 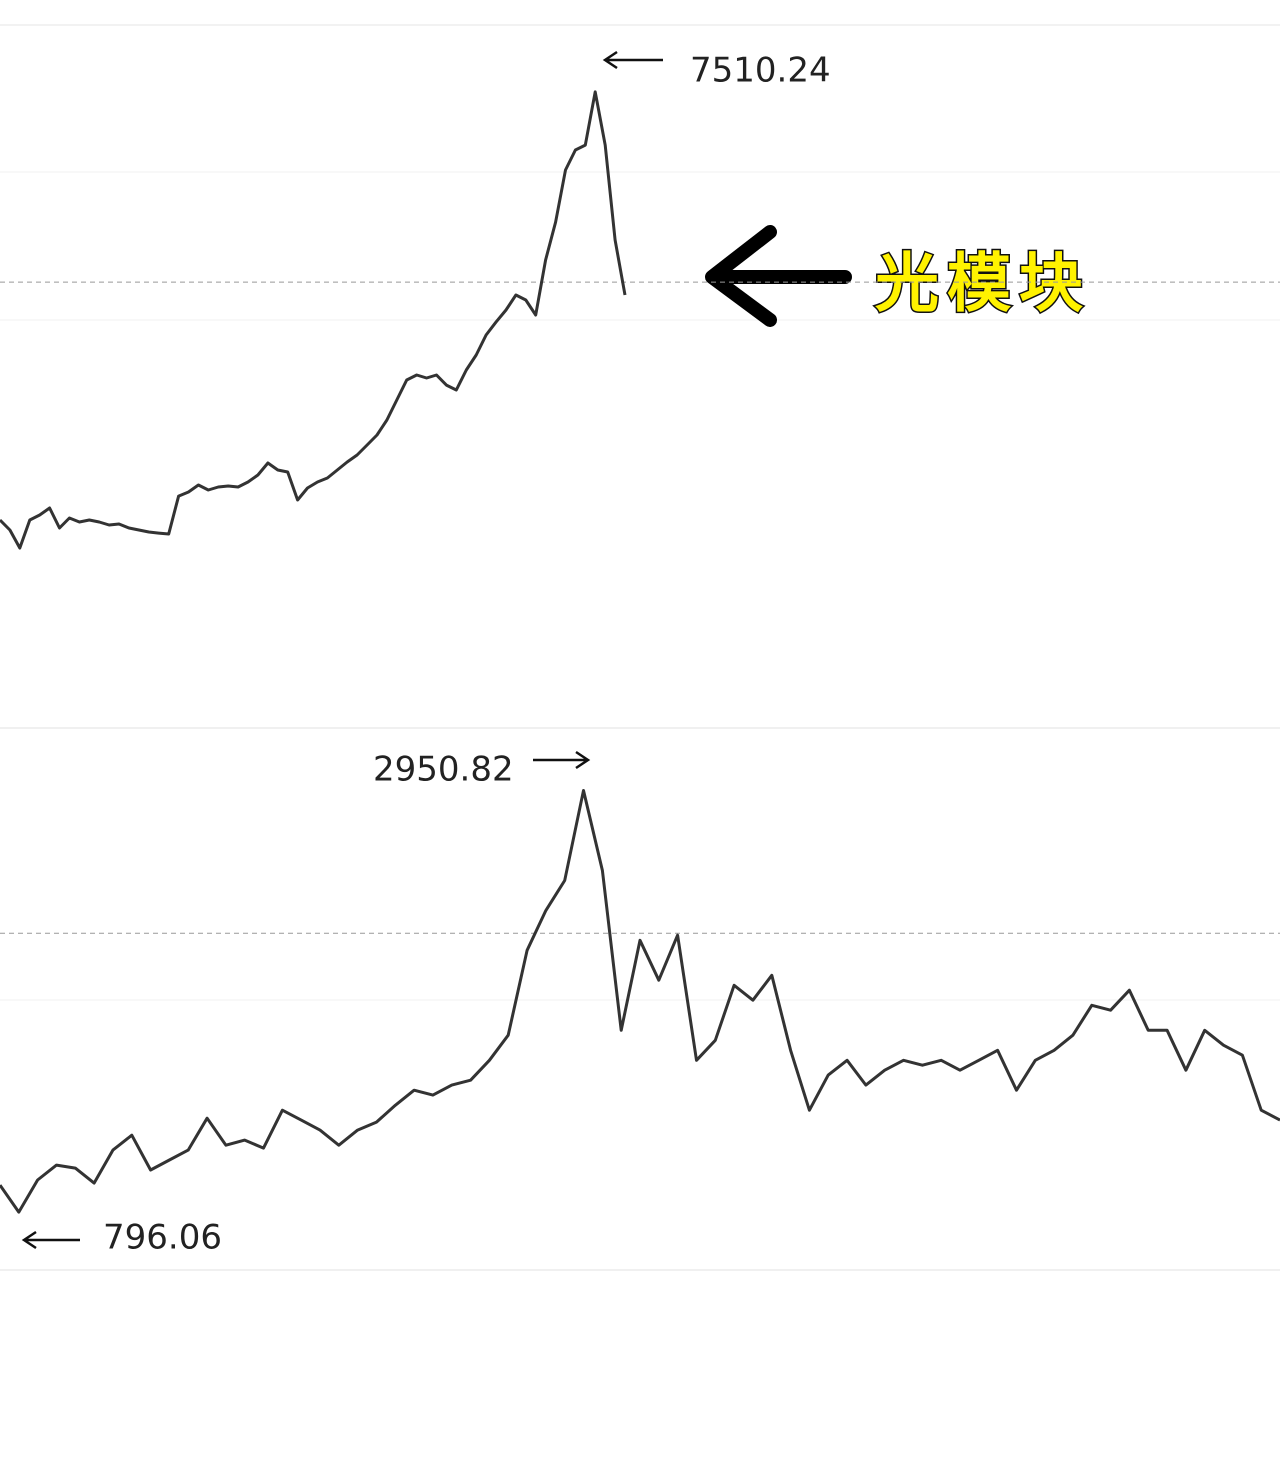 What do you see at coordinates (443, 770) in the screenshot?
I see `peak-label: 2950.82` at bounding box center [443, 770].